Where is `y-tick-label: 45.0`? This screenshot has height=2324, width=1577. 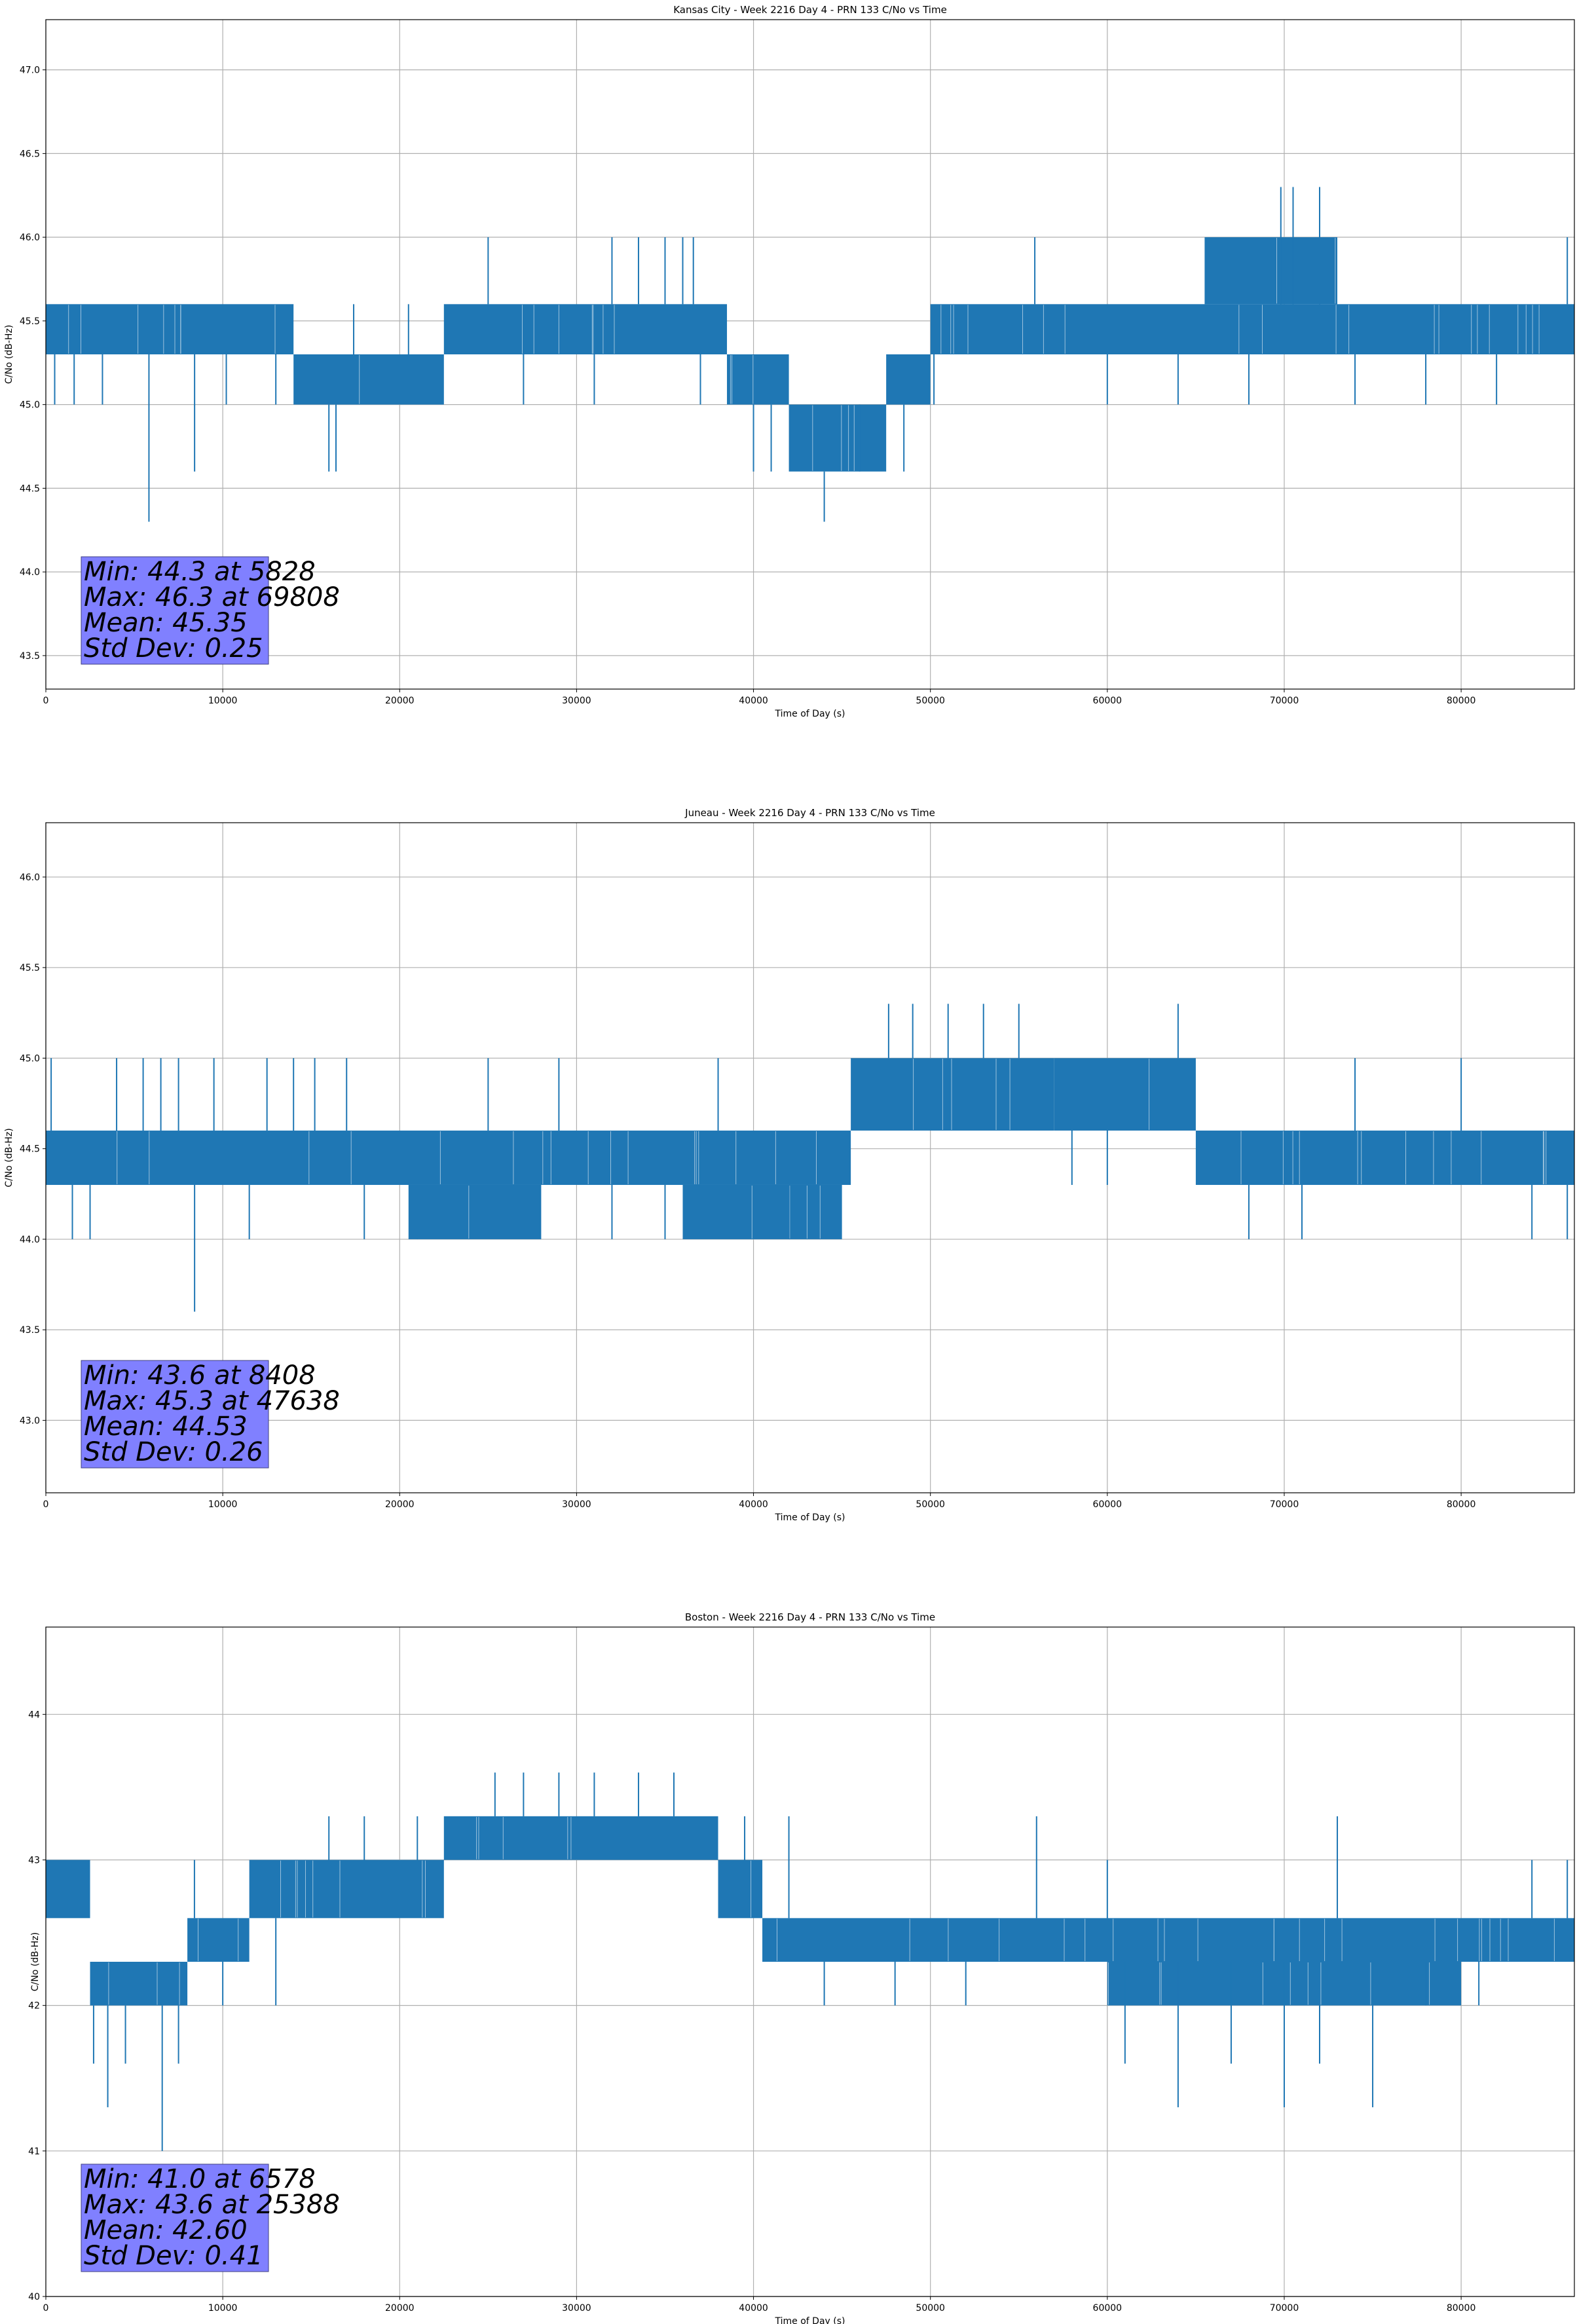
y-tick-label: 45.0 is located at coordinates (30, 405).